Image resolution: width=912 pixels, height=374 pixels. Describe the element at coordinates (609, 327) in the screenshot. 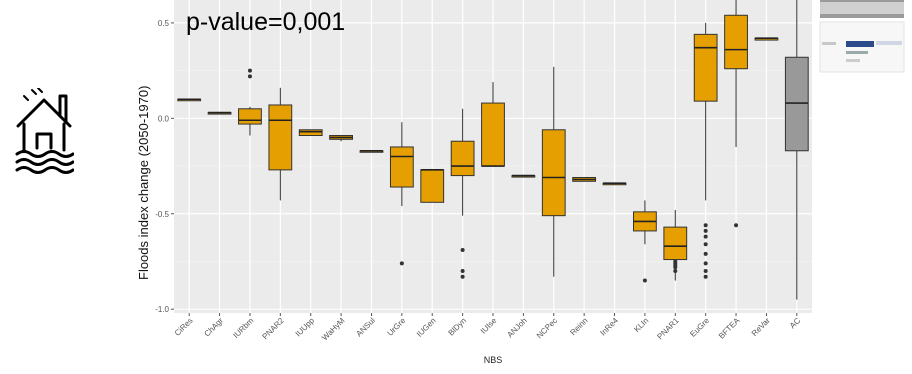

I see `x-tick-label: InRe4` at that location.